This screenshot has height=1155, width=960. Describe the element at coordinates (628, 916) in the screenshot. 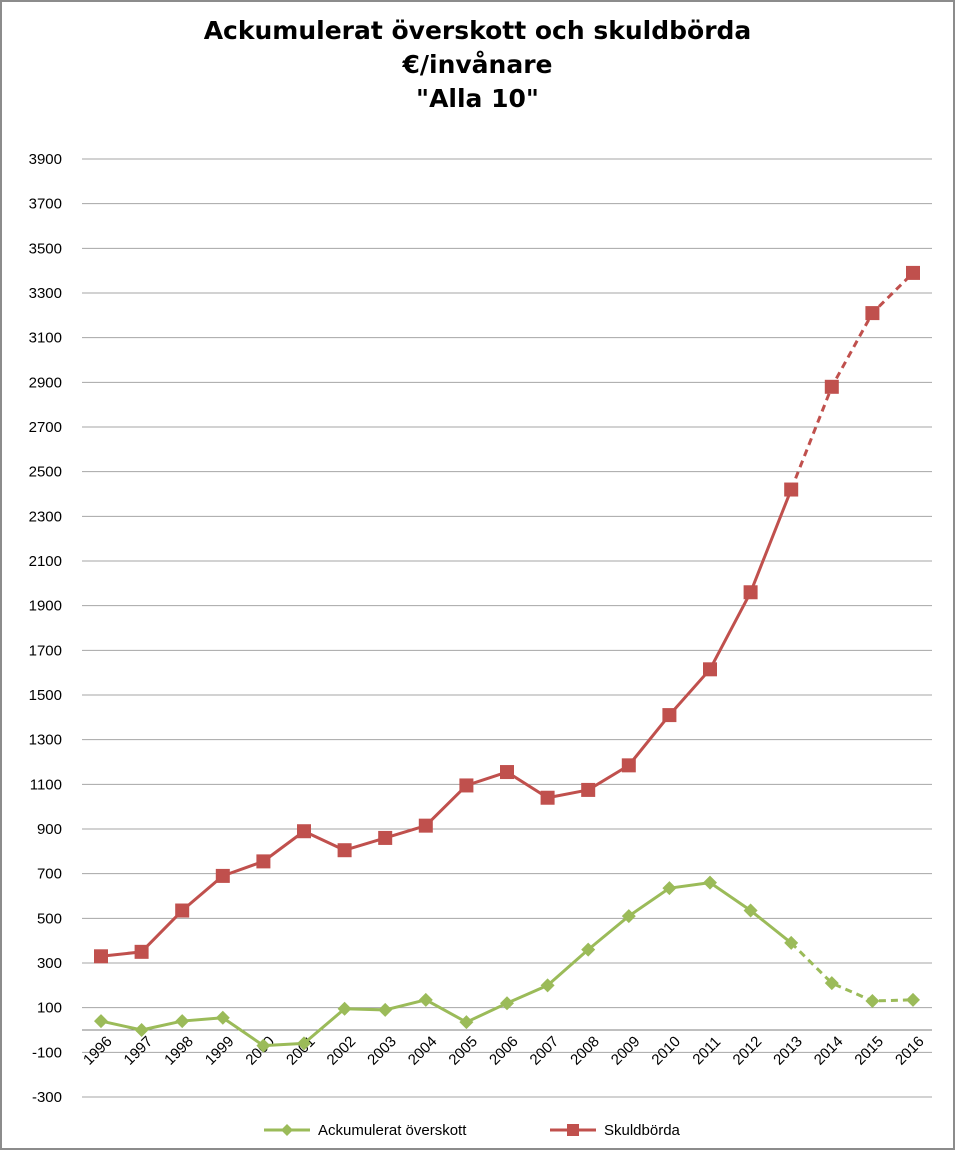

I see `data-point-surplus-2009` at that location.